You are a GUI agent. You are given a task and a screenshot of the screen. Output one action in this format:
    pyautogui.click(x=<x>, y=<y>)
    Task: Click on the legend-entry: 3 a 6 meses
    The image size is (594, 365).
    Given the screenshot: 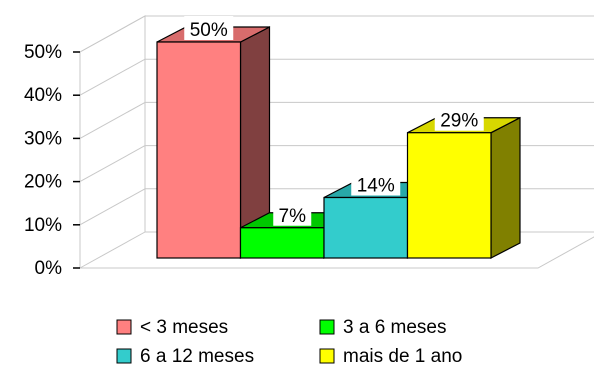 What is the action you would take?
    pyautogui.click(x=383, y=327)
    